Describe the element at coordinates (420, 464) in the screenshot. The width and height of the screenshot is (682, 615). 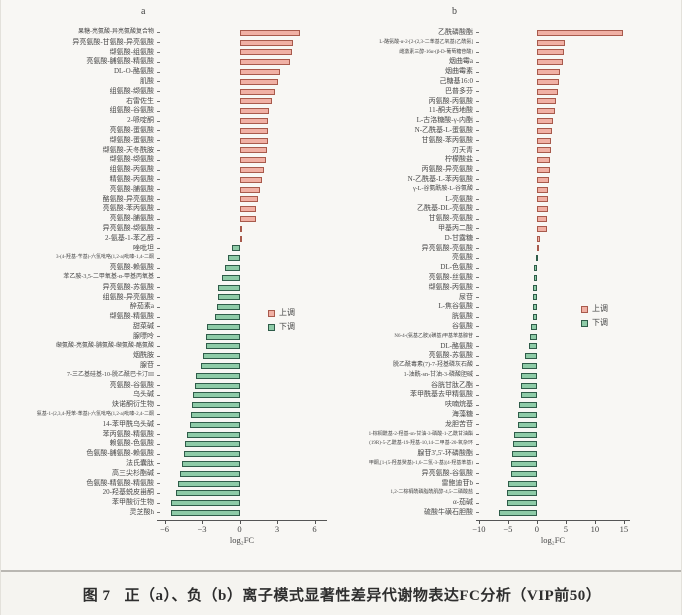
I see `category-label: 甲酮,[1-(5-羟基癸基)-1,6-二氢-3-基](4-羟基苯基)` at that location.